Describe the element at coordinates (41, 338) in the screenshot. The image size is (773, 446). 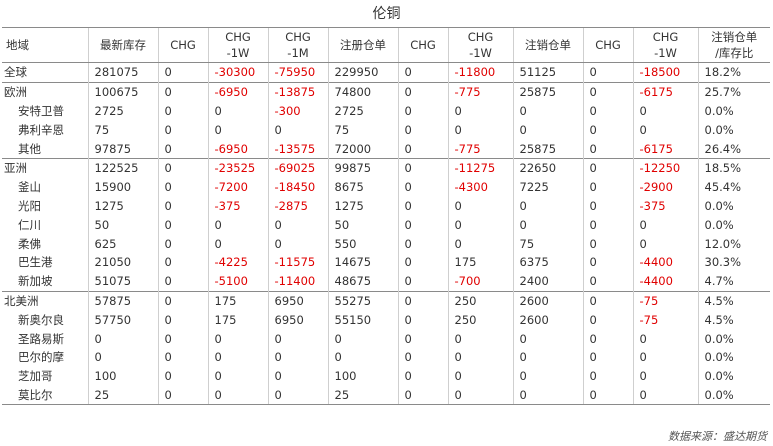
I see `row-label: 圣路易斯` at that location.